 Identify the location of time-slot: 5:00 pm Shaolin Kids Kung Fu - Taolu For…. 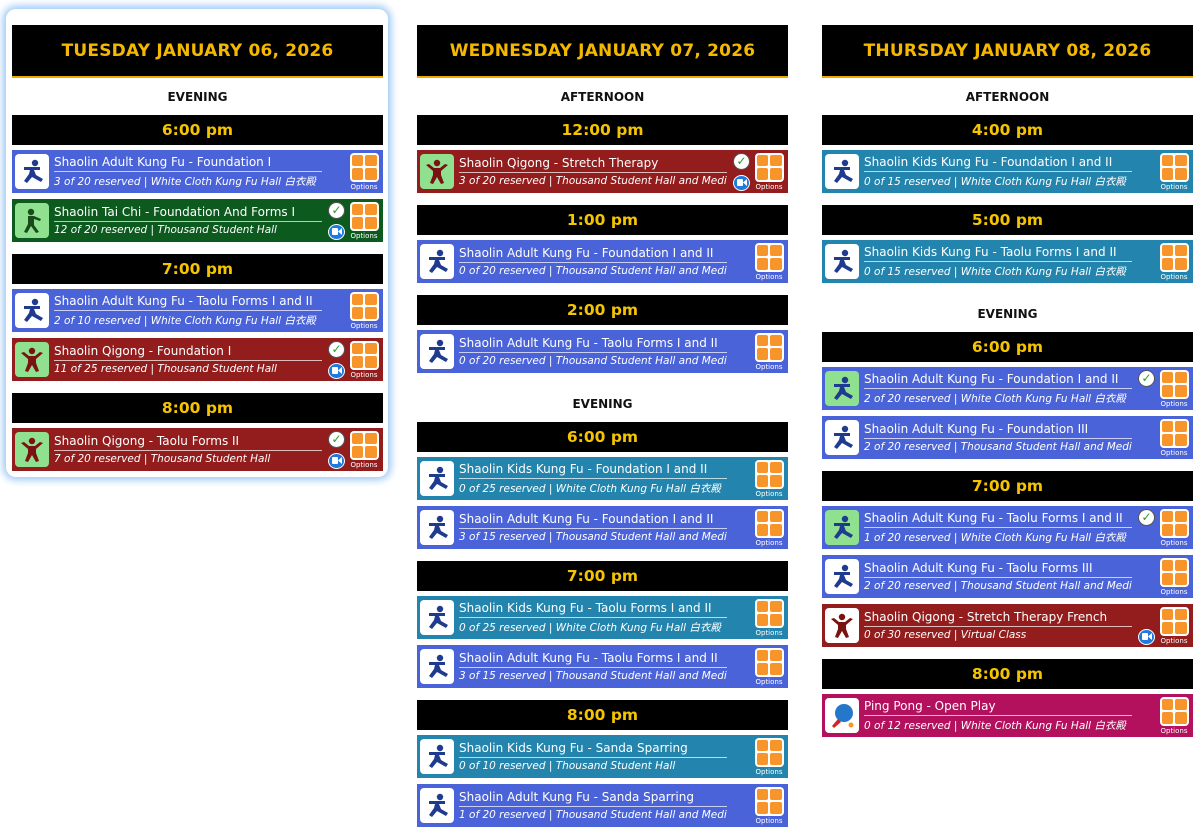
(1007, 244).